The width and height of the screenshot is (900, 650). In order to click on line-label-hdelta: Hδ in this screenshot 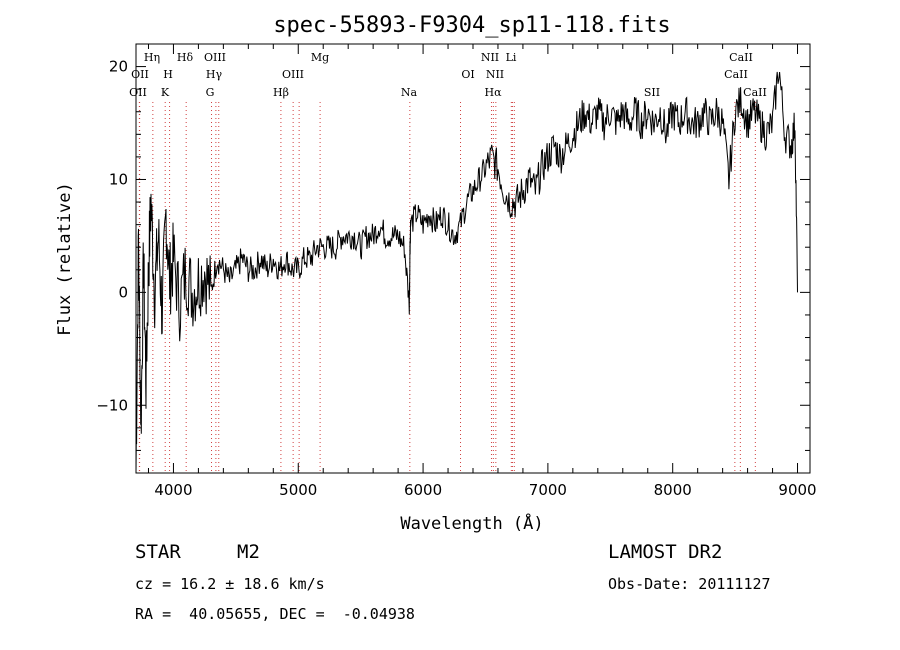, I will do `click(185, 57)`.